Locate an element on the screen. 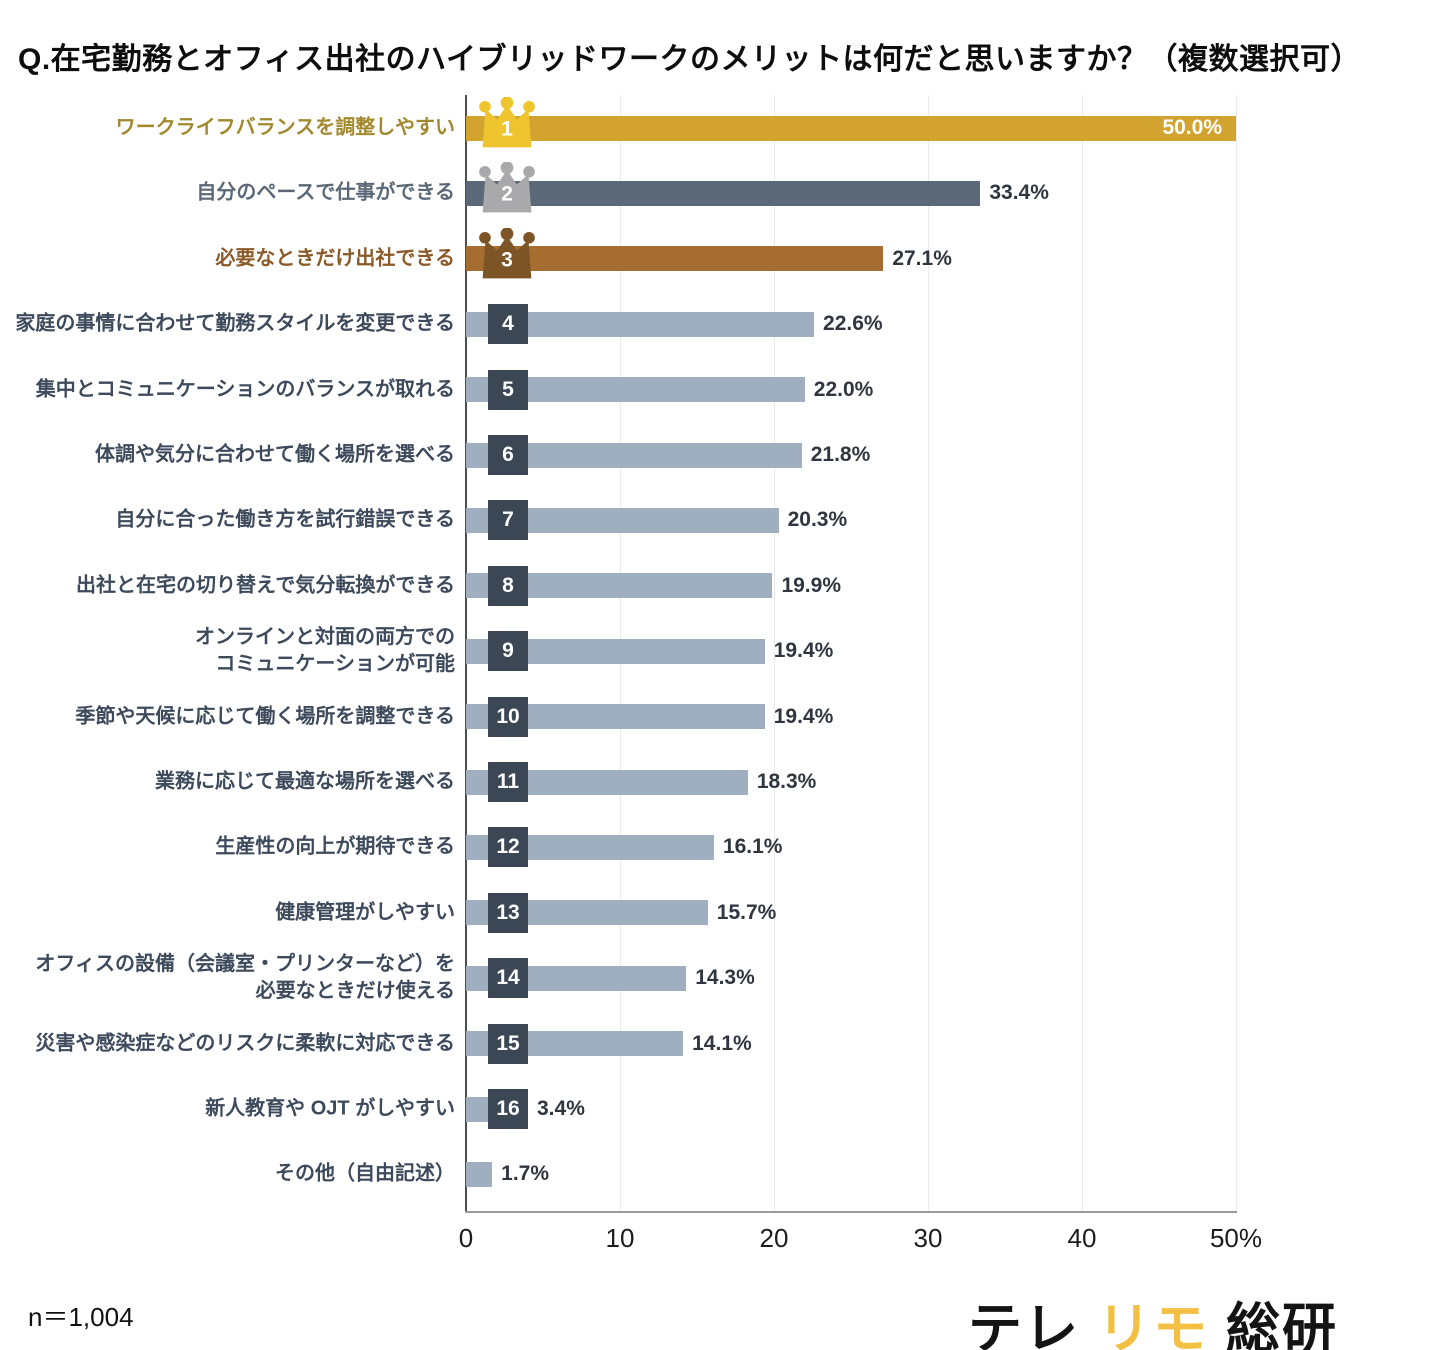 The image size is (1444, 1350). value-label: 22.0% is located at coordinates (843, 389).